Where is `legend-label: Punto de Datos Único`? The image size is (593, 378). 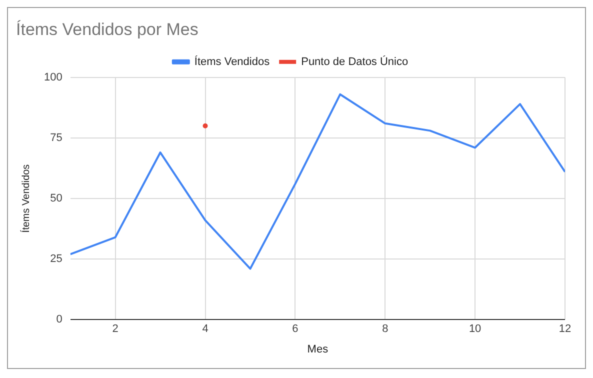 legend-label: Punto de Datos Único is located at coordinates (354, 61).